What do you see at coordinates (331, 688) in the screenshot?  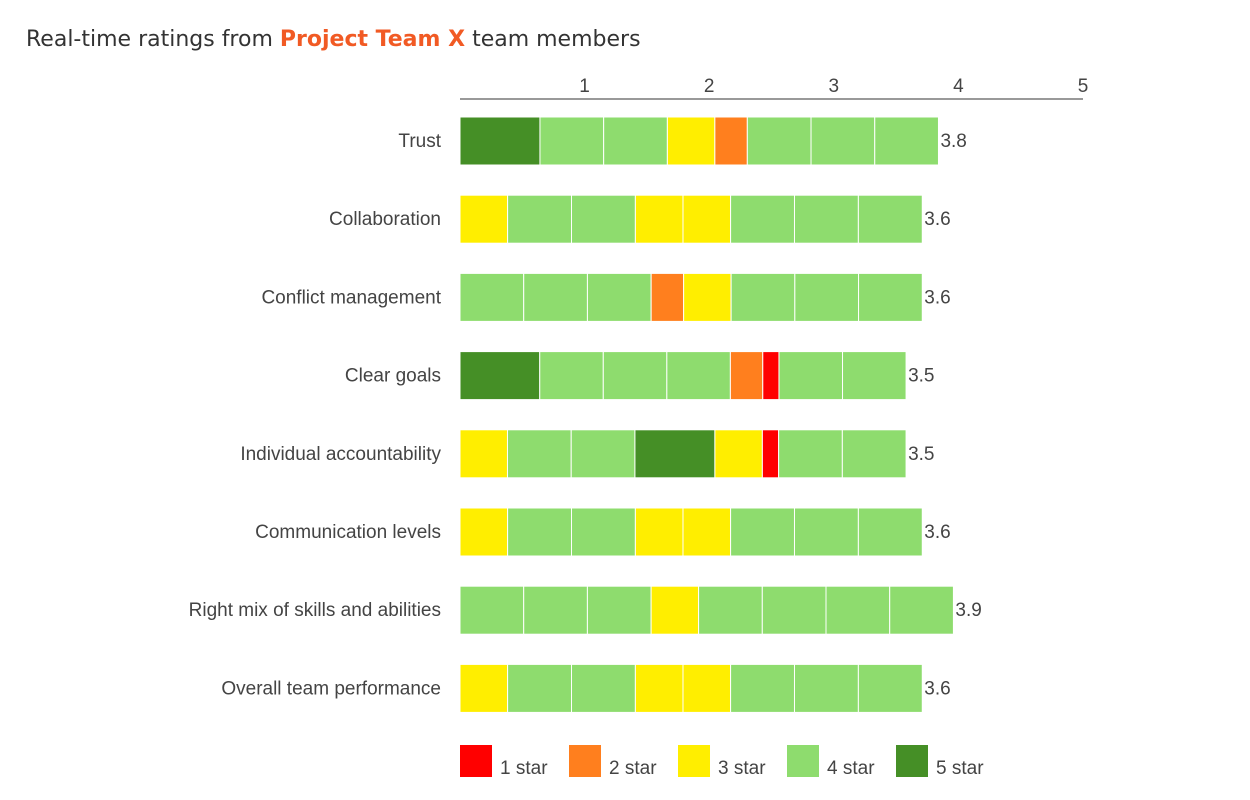 I see `category-label: Overall team performance` at bounding box center [331, 688].